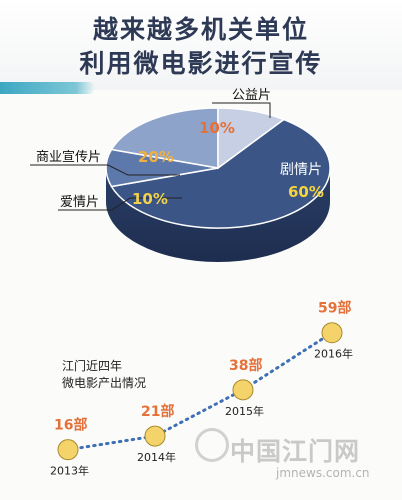  I want to click on pie-label-drama: 剧情片, so click(301, 170).